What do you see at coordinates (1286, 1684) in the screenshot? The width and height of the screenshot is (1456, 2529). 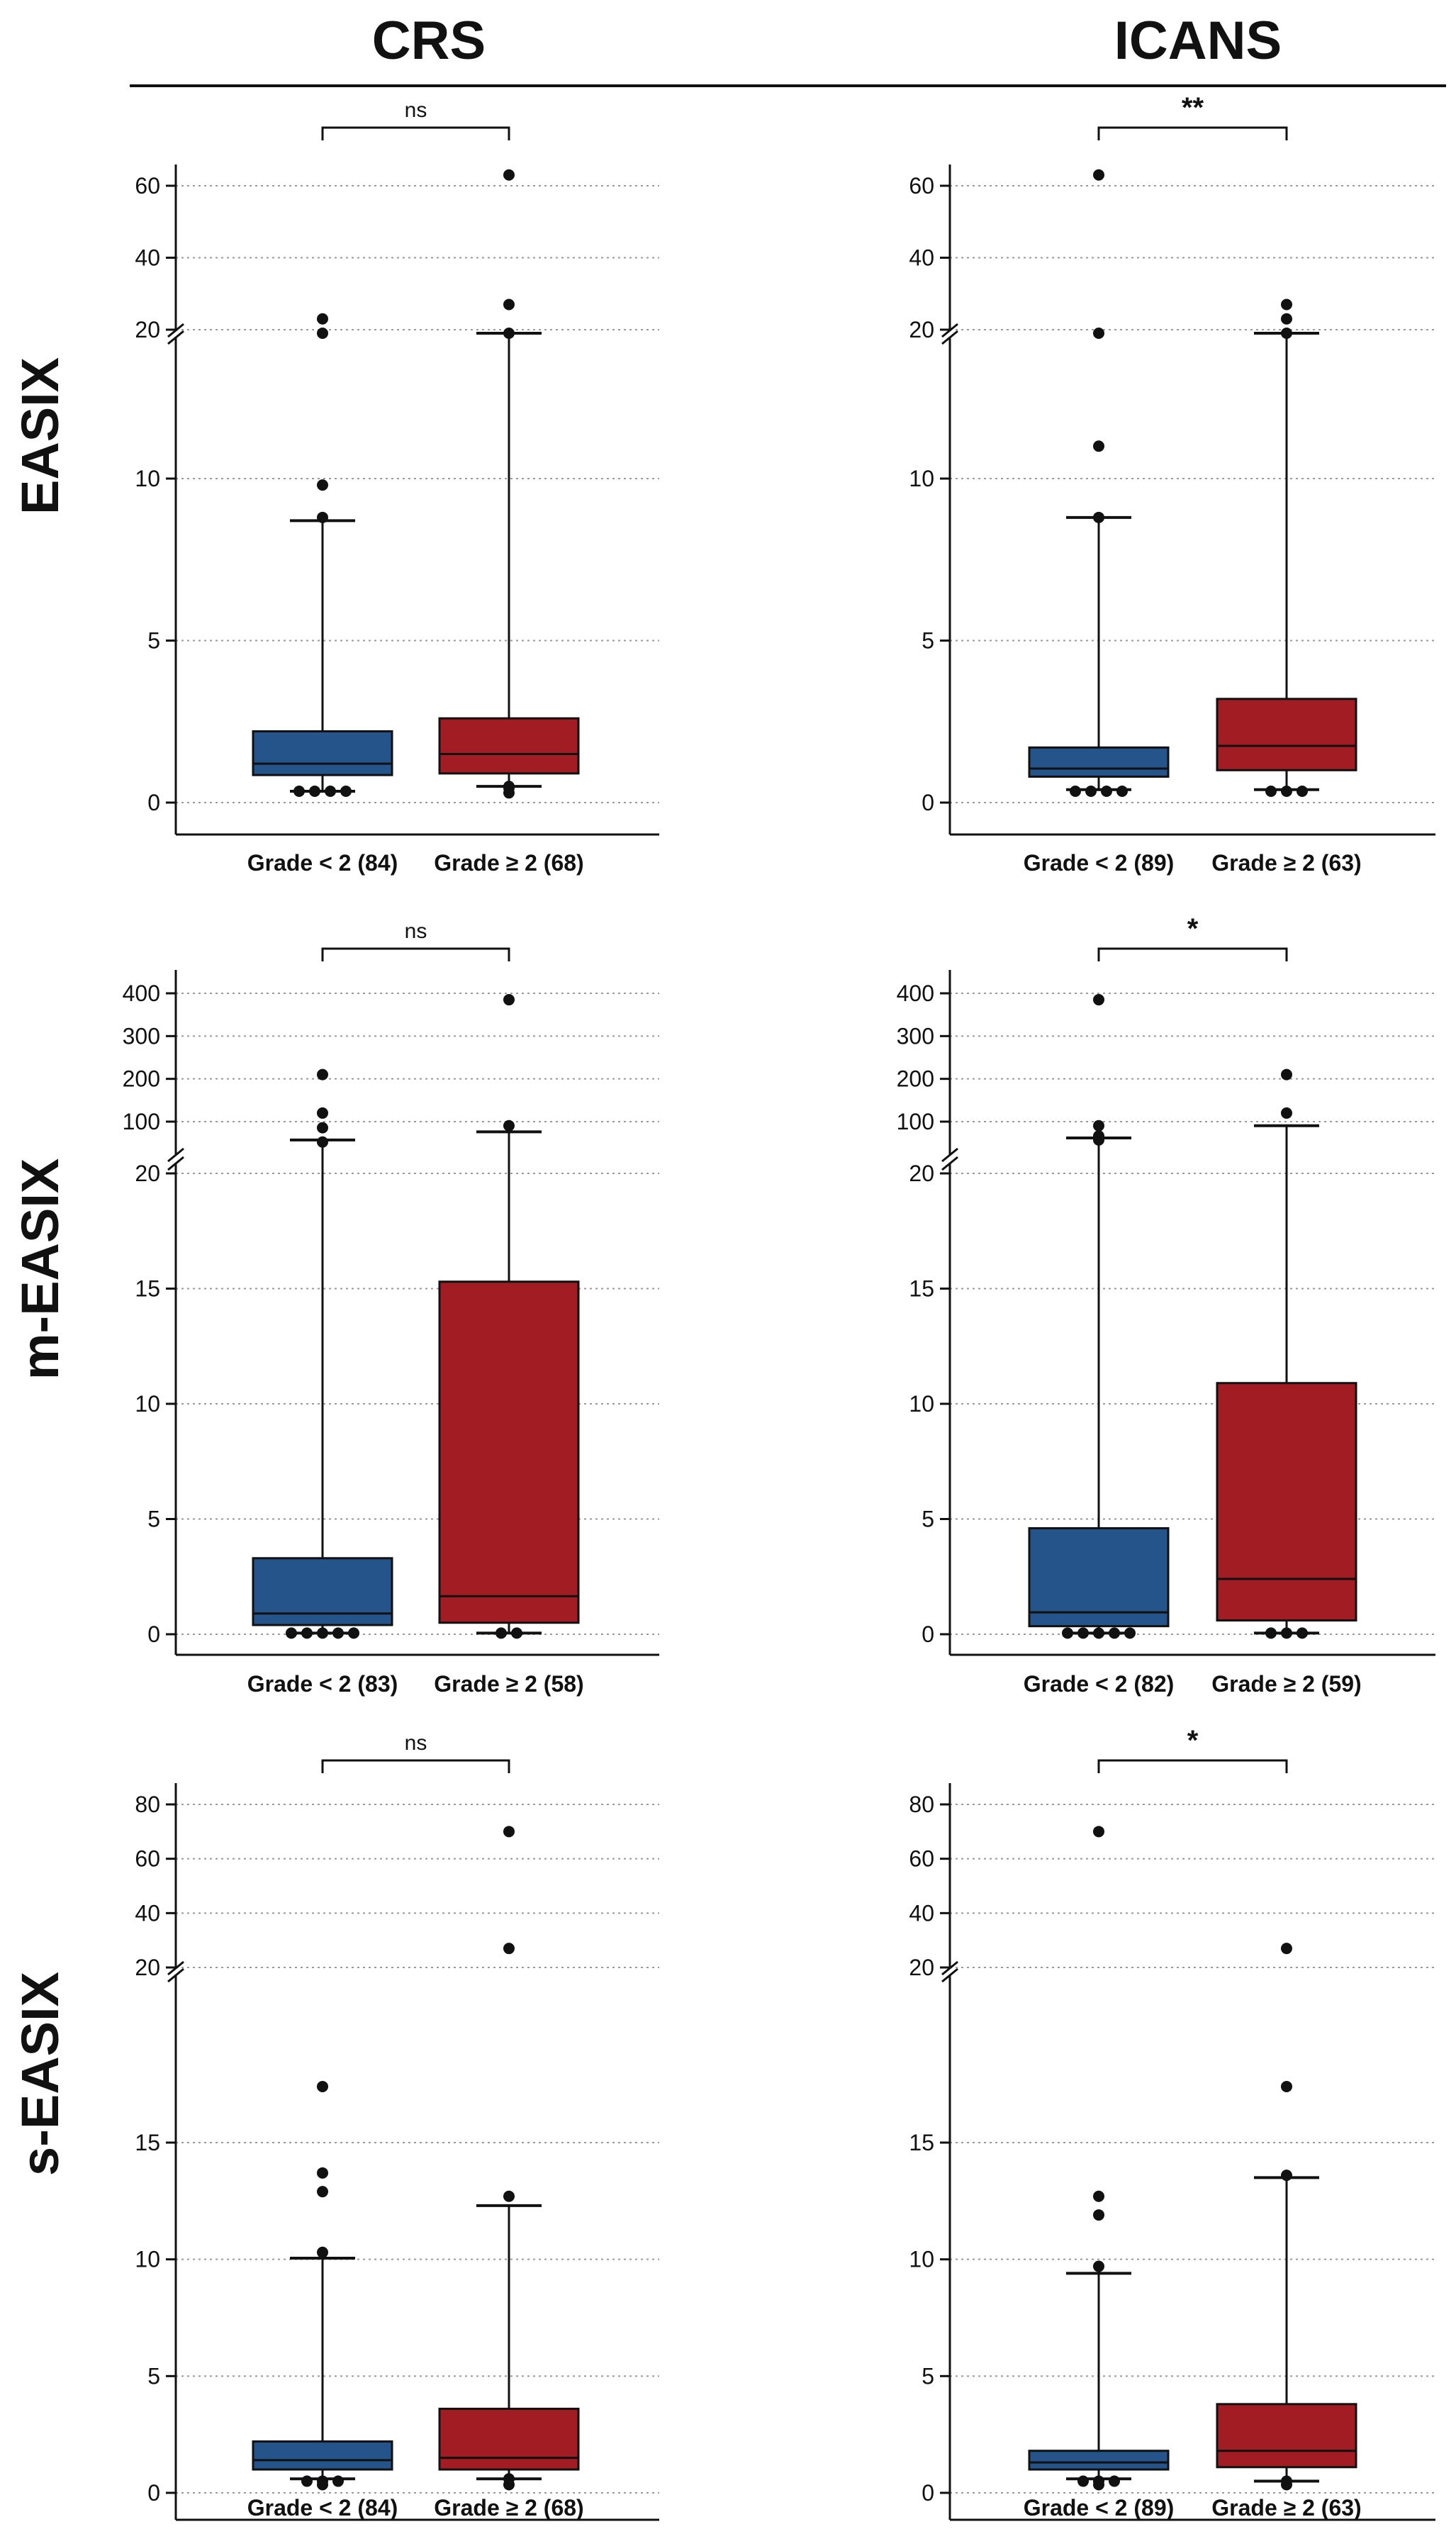 I see `category-label: Grade ≥ 2 (59)` at bounding box center [1286, 1684].